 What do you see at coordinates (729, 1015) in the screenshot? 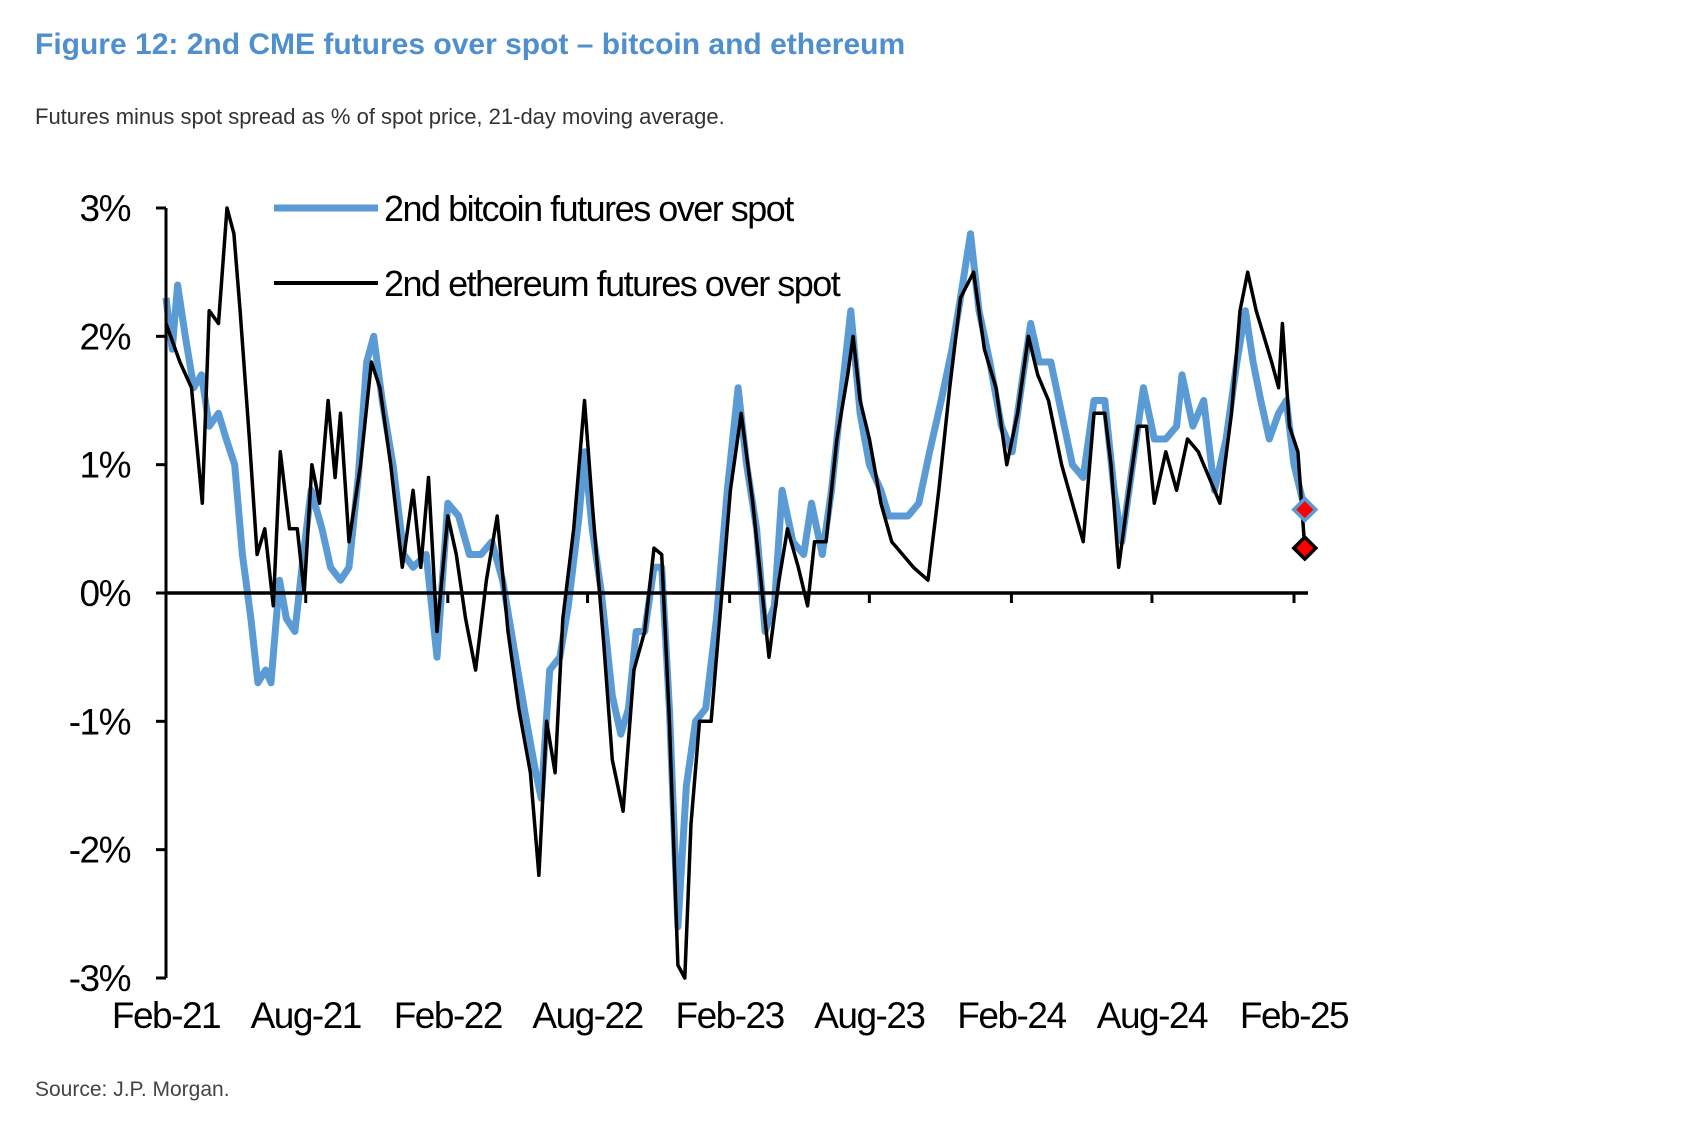
I see `x-tick-label: Feb-23` at bounding box center [729, 1015].